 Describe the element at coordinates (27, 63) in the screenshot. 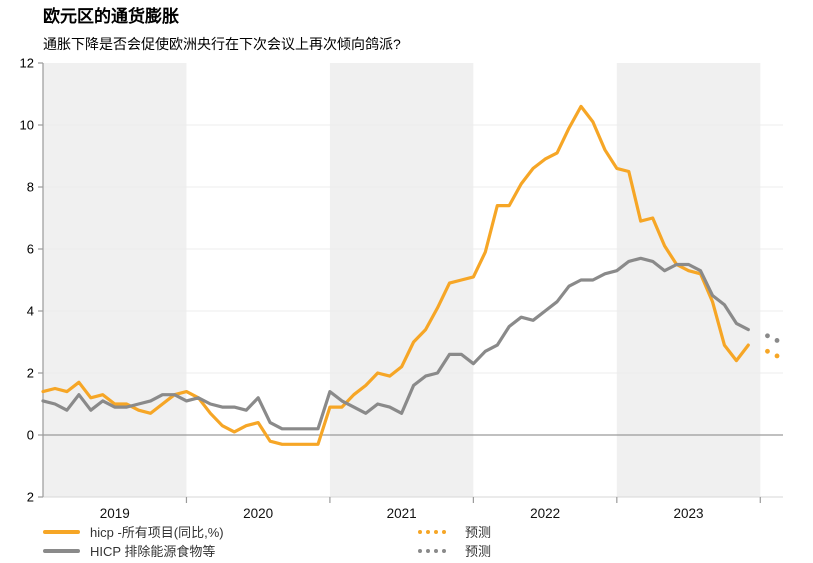

I see `y-tick-label: 12` at that location.